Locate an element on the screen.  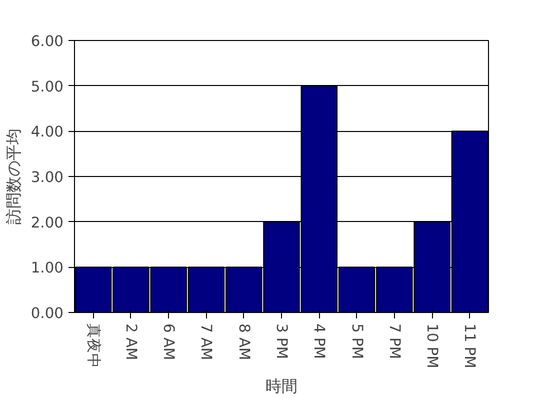
x-tick-label: 真夜中 is located at coordinates (93, 346).